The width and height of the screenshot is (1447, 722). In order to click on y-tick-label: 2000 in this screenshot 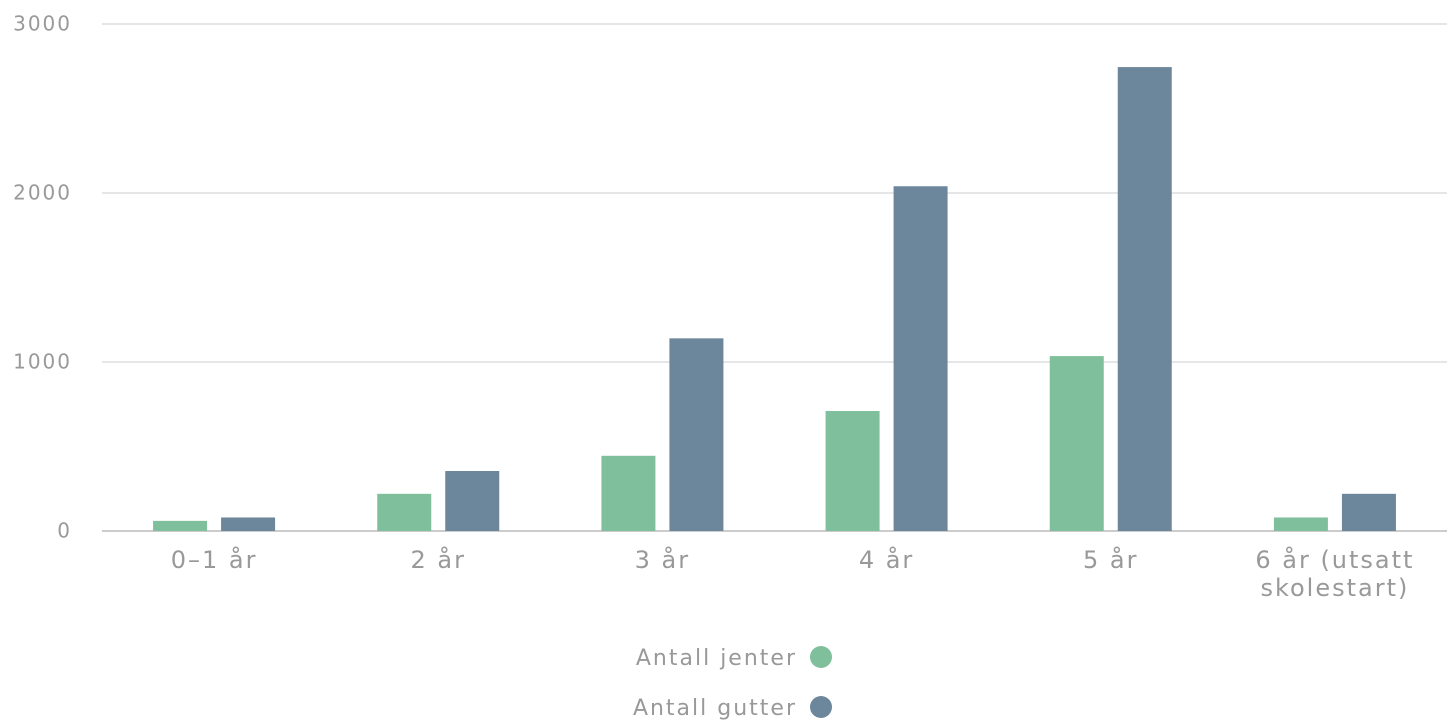, I will do `click(42, 193)`.